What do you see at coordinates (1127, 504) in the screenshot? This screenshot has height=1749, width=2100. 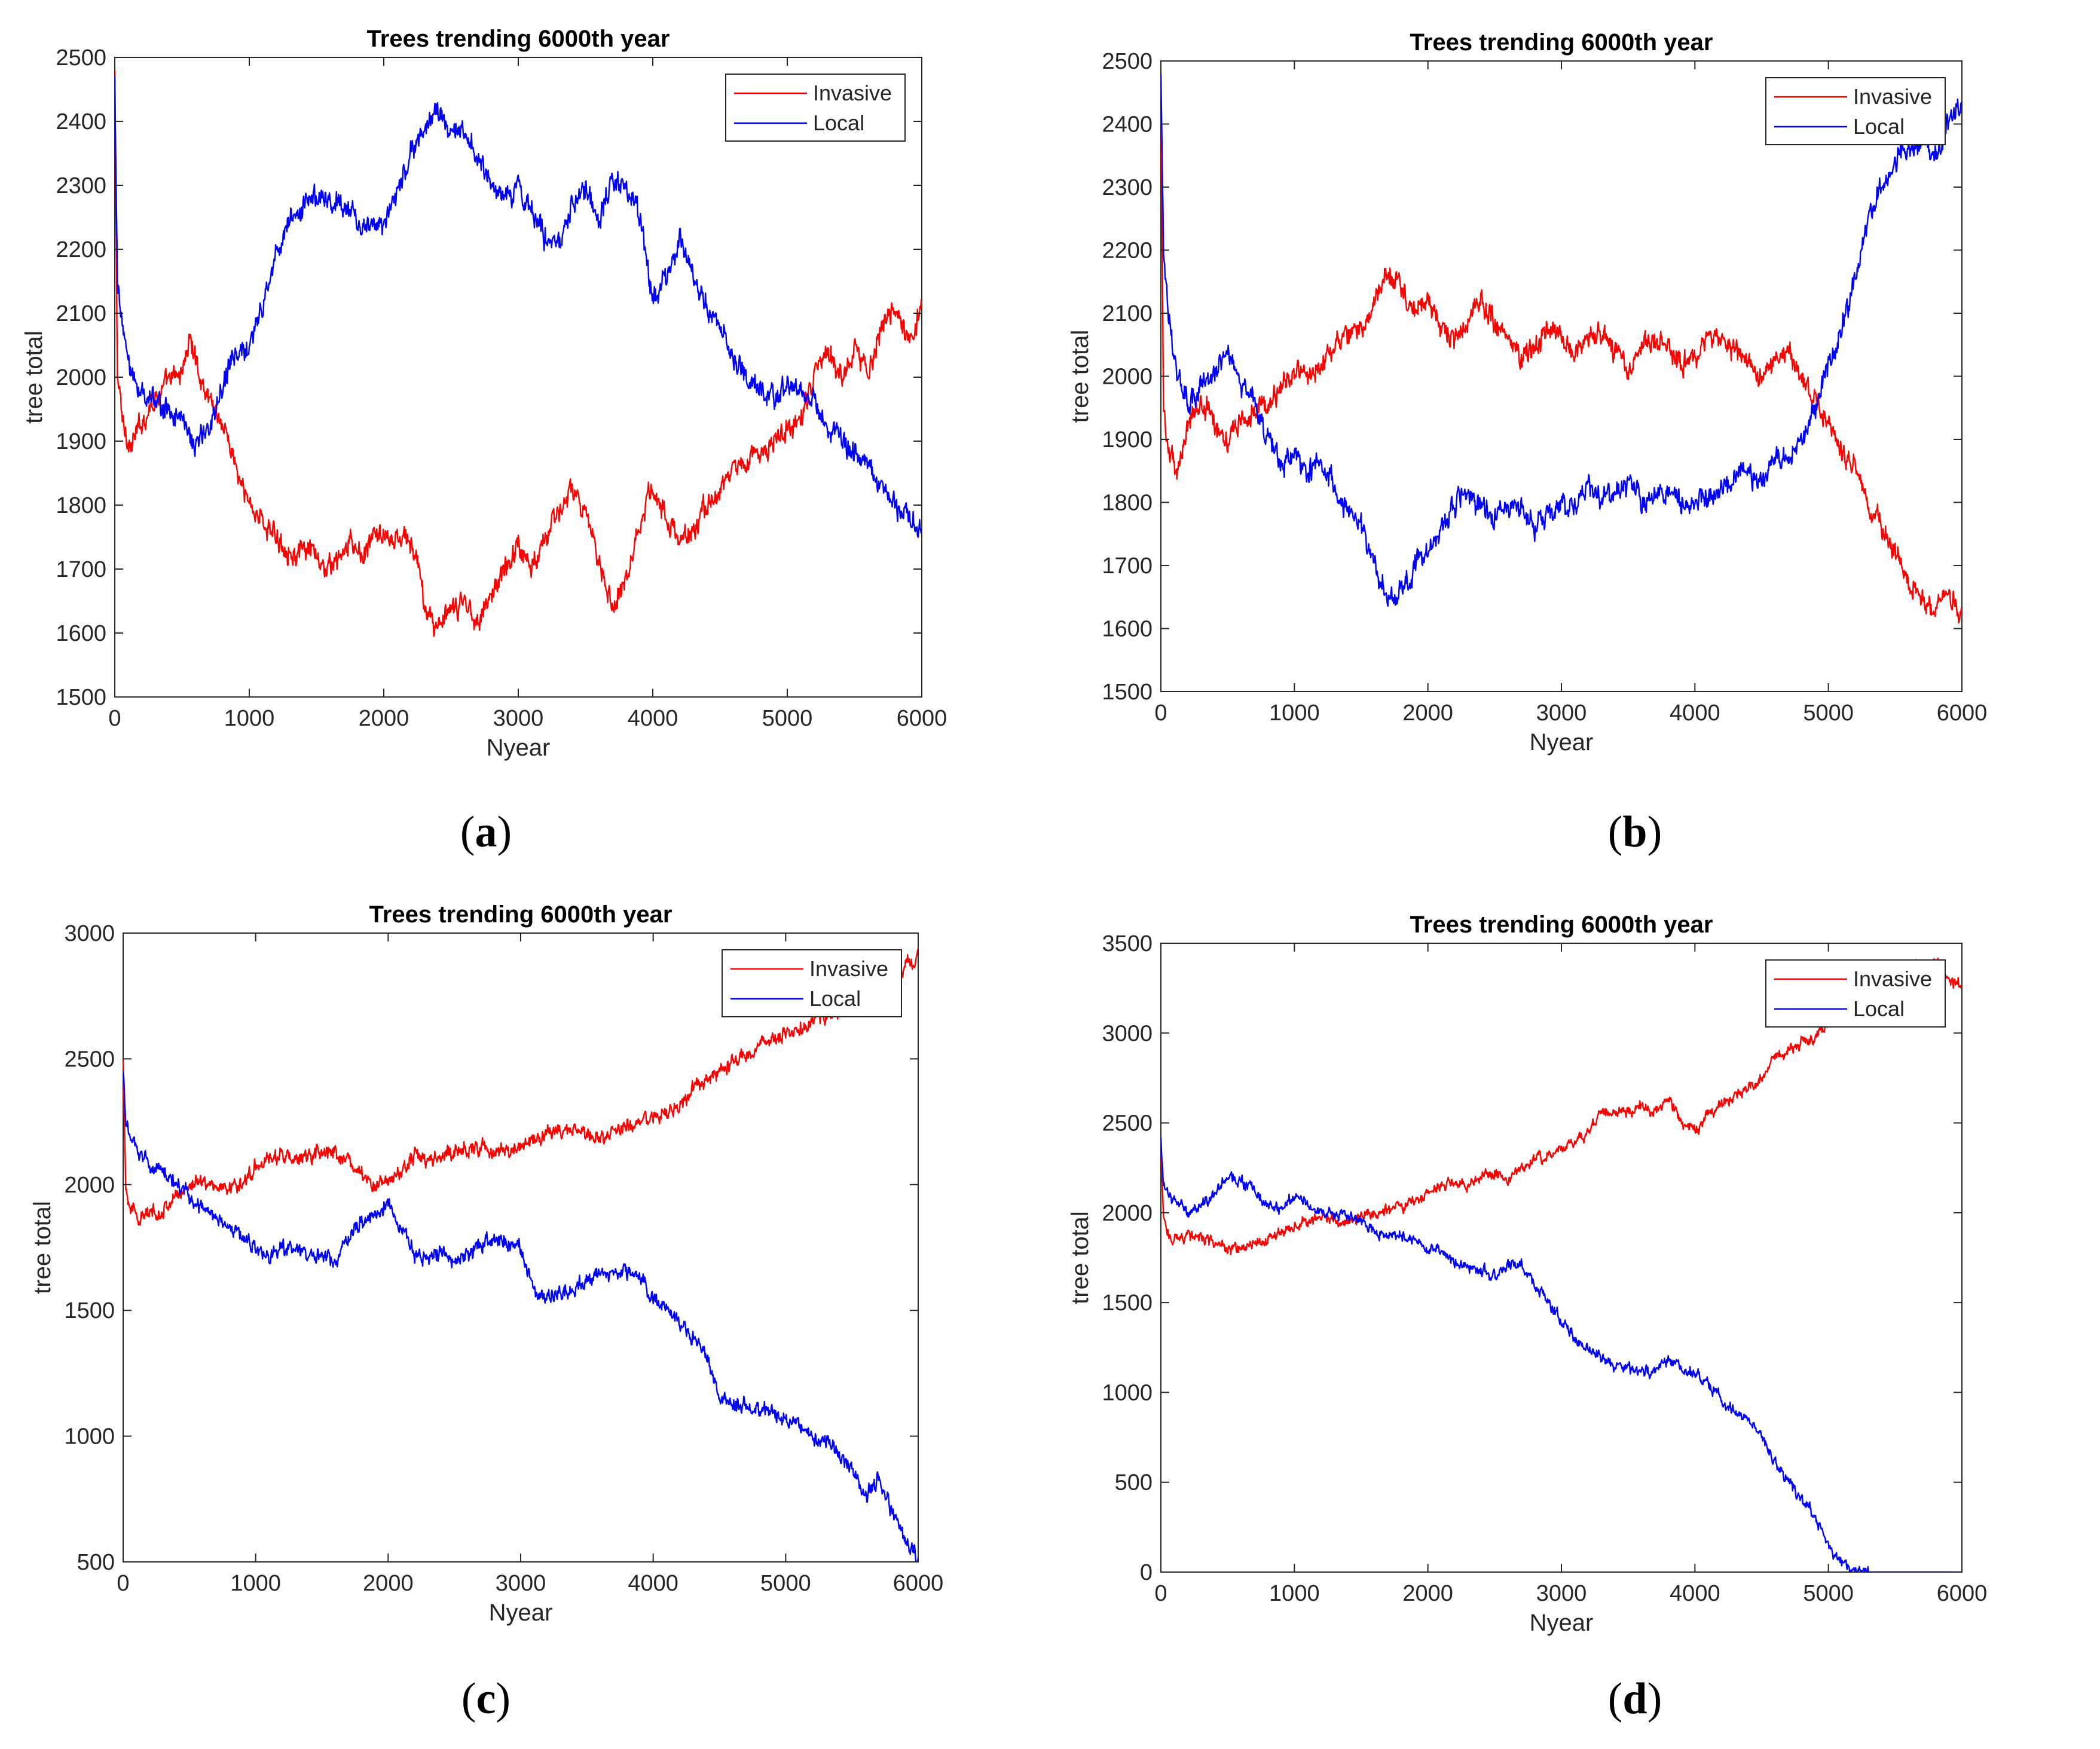 I see `y-tick-label: 1800` at bounding box center [1127, 504].